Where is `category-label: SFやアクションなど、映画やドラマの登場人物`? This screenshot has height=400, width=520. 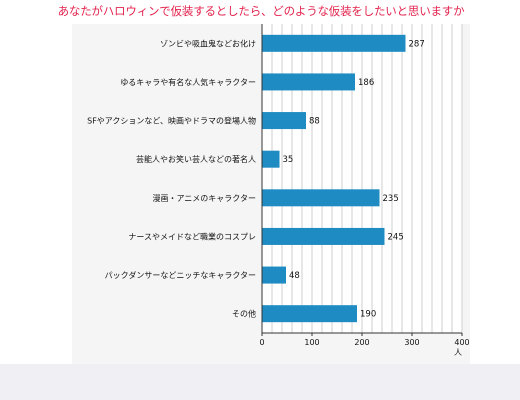
category-label: SFやアクションなど、映画やドラマの登場人物 is located at coordinates (171, 121).